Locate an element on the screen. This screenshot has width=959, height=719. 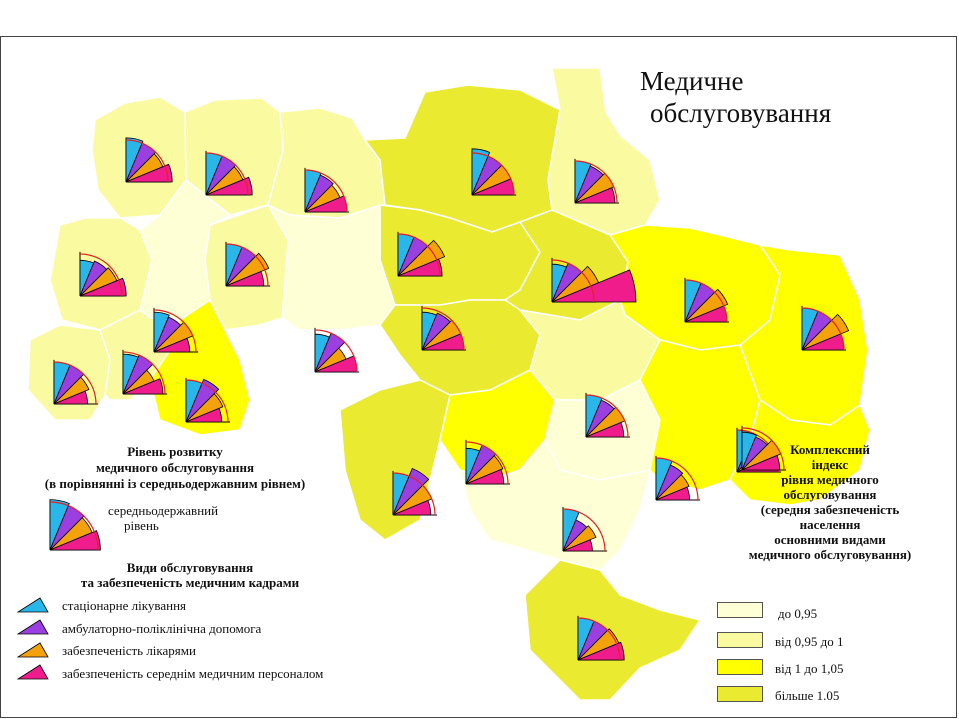
complex-index-heading-1: Комплексний is located at coordinates (830, 449).